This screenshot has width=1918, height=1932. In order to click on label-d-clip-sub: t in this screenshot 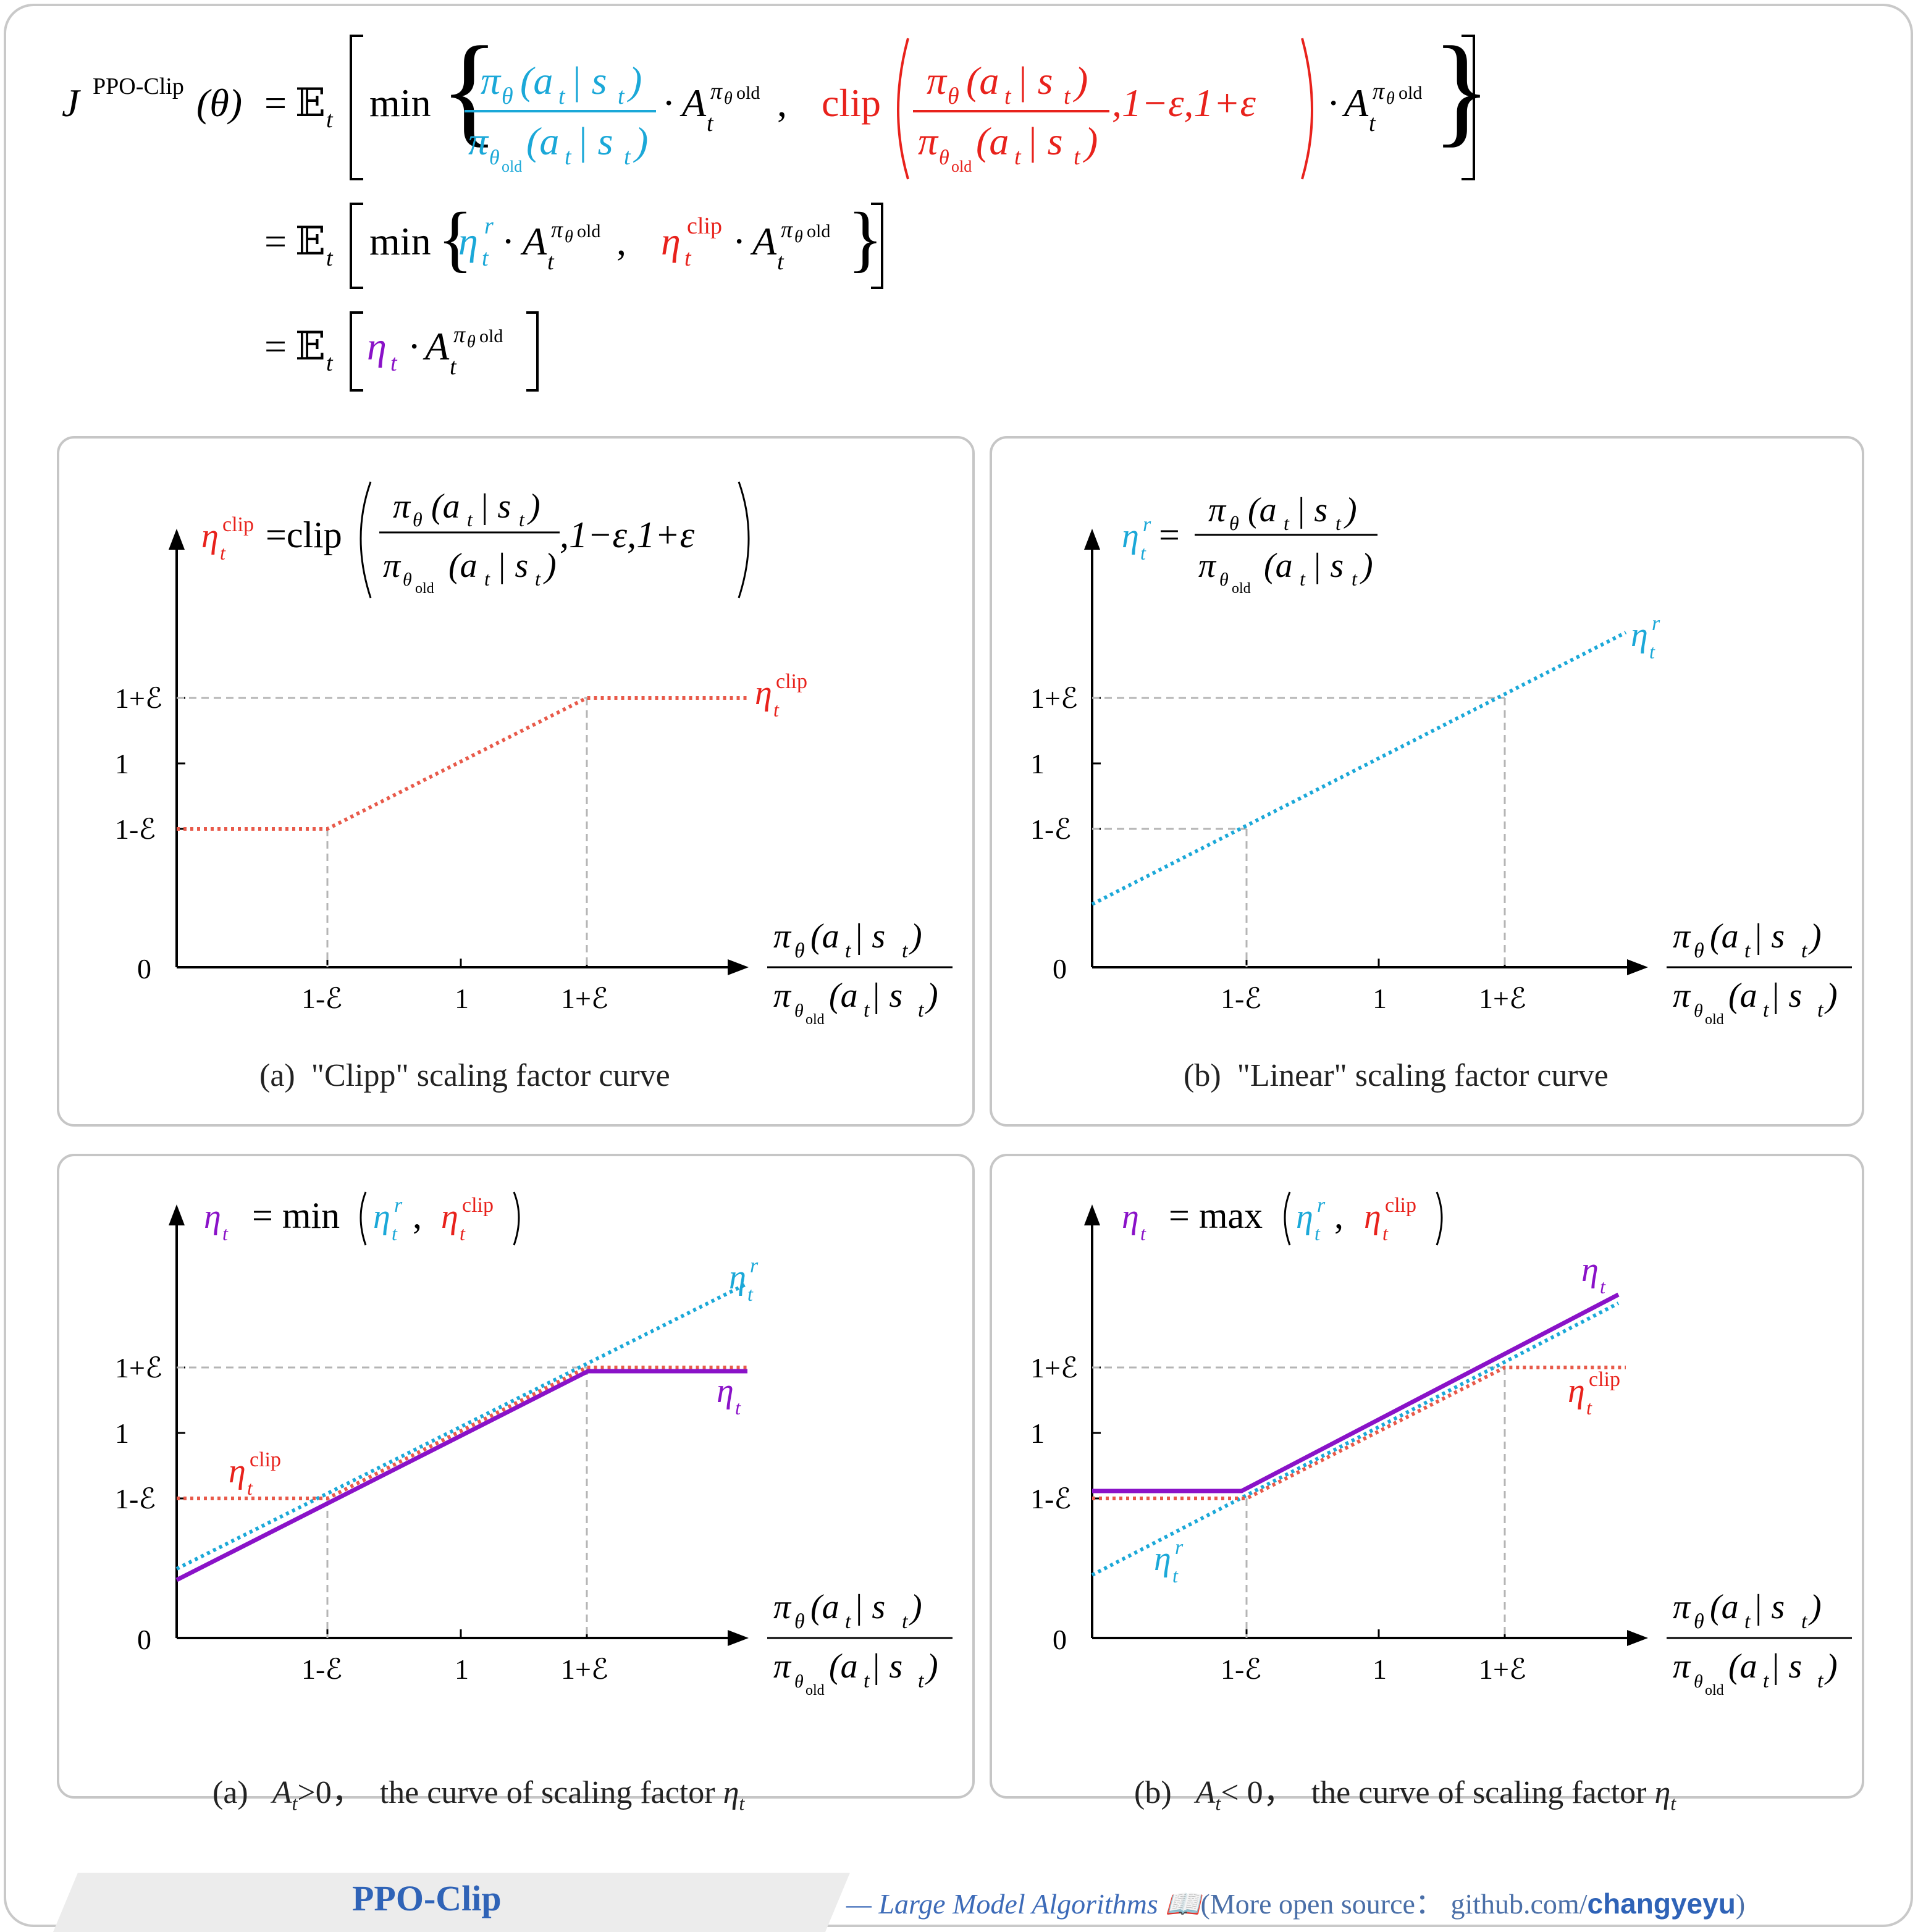, I will do `click(1589, 1407)`.